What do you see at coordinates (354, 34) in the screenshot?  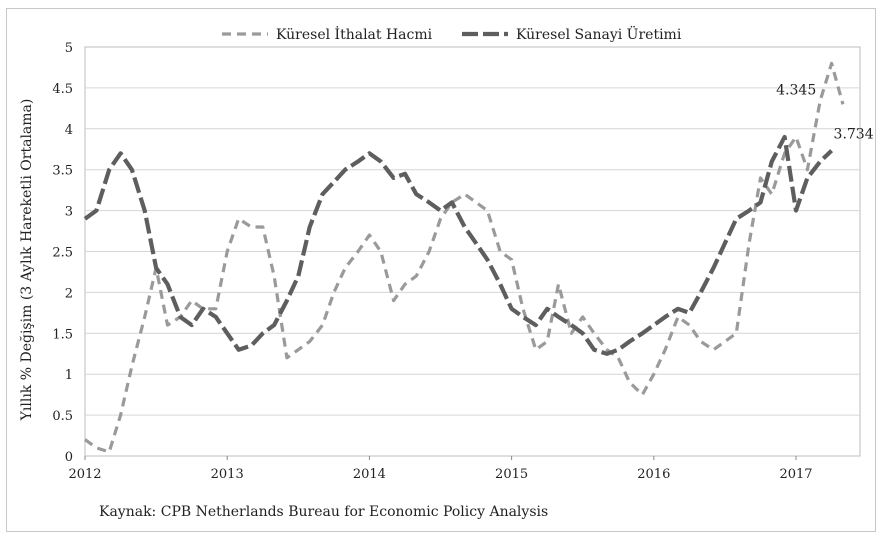 I see `legend-label-1: Küresel İthalat Hacmi` at bounding box center [354, 34].